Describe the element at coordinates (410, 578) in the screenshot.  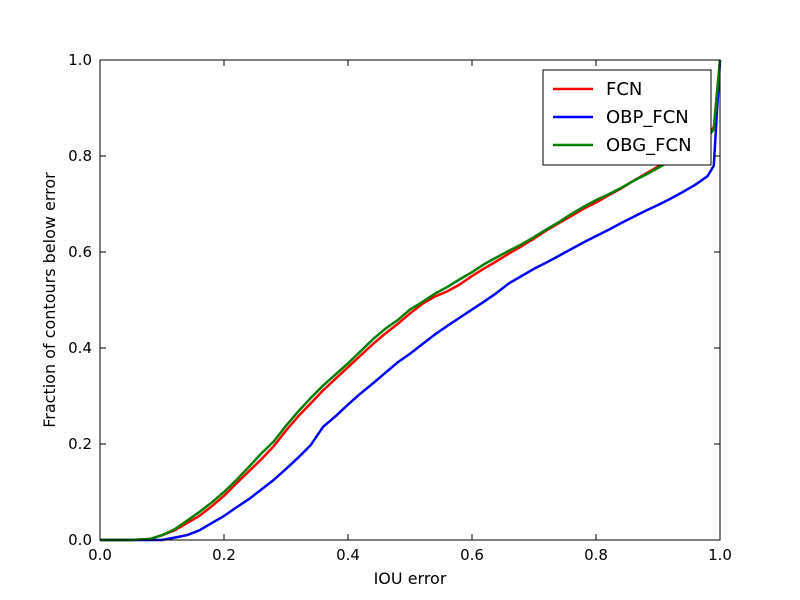
I see `x-axis-label: IOU error` at that location.